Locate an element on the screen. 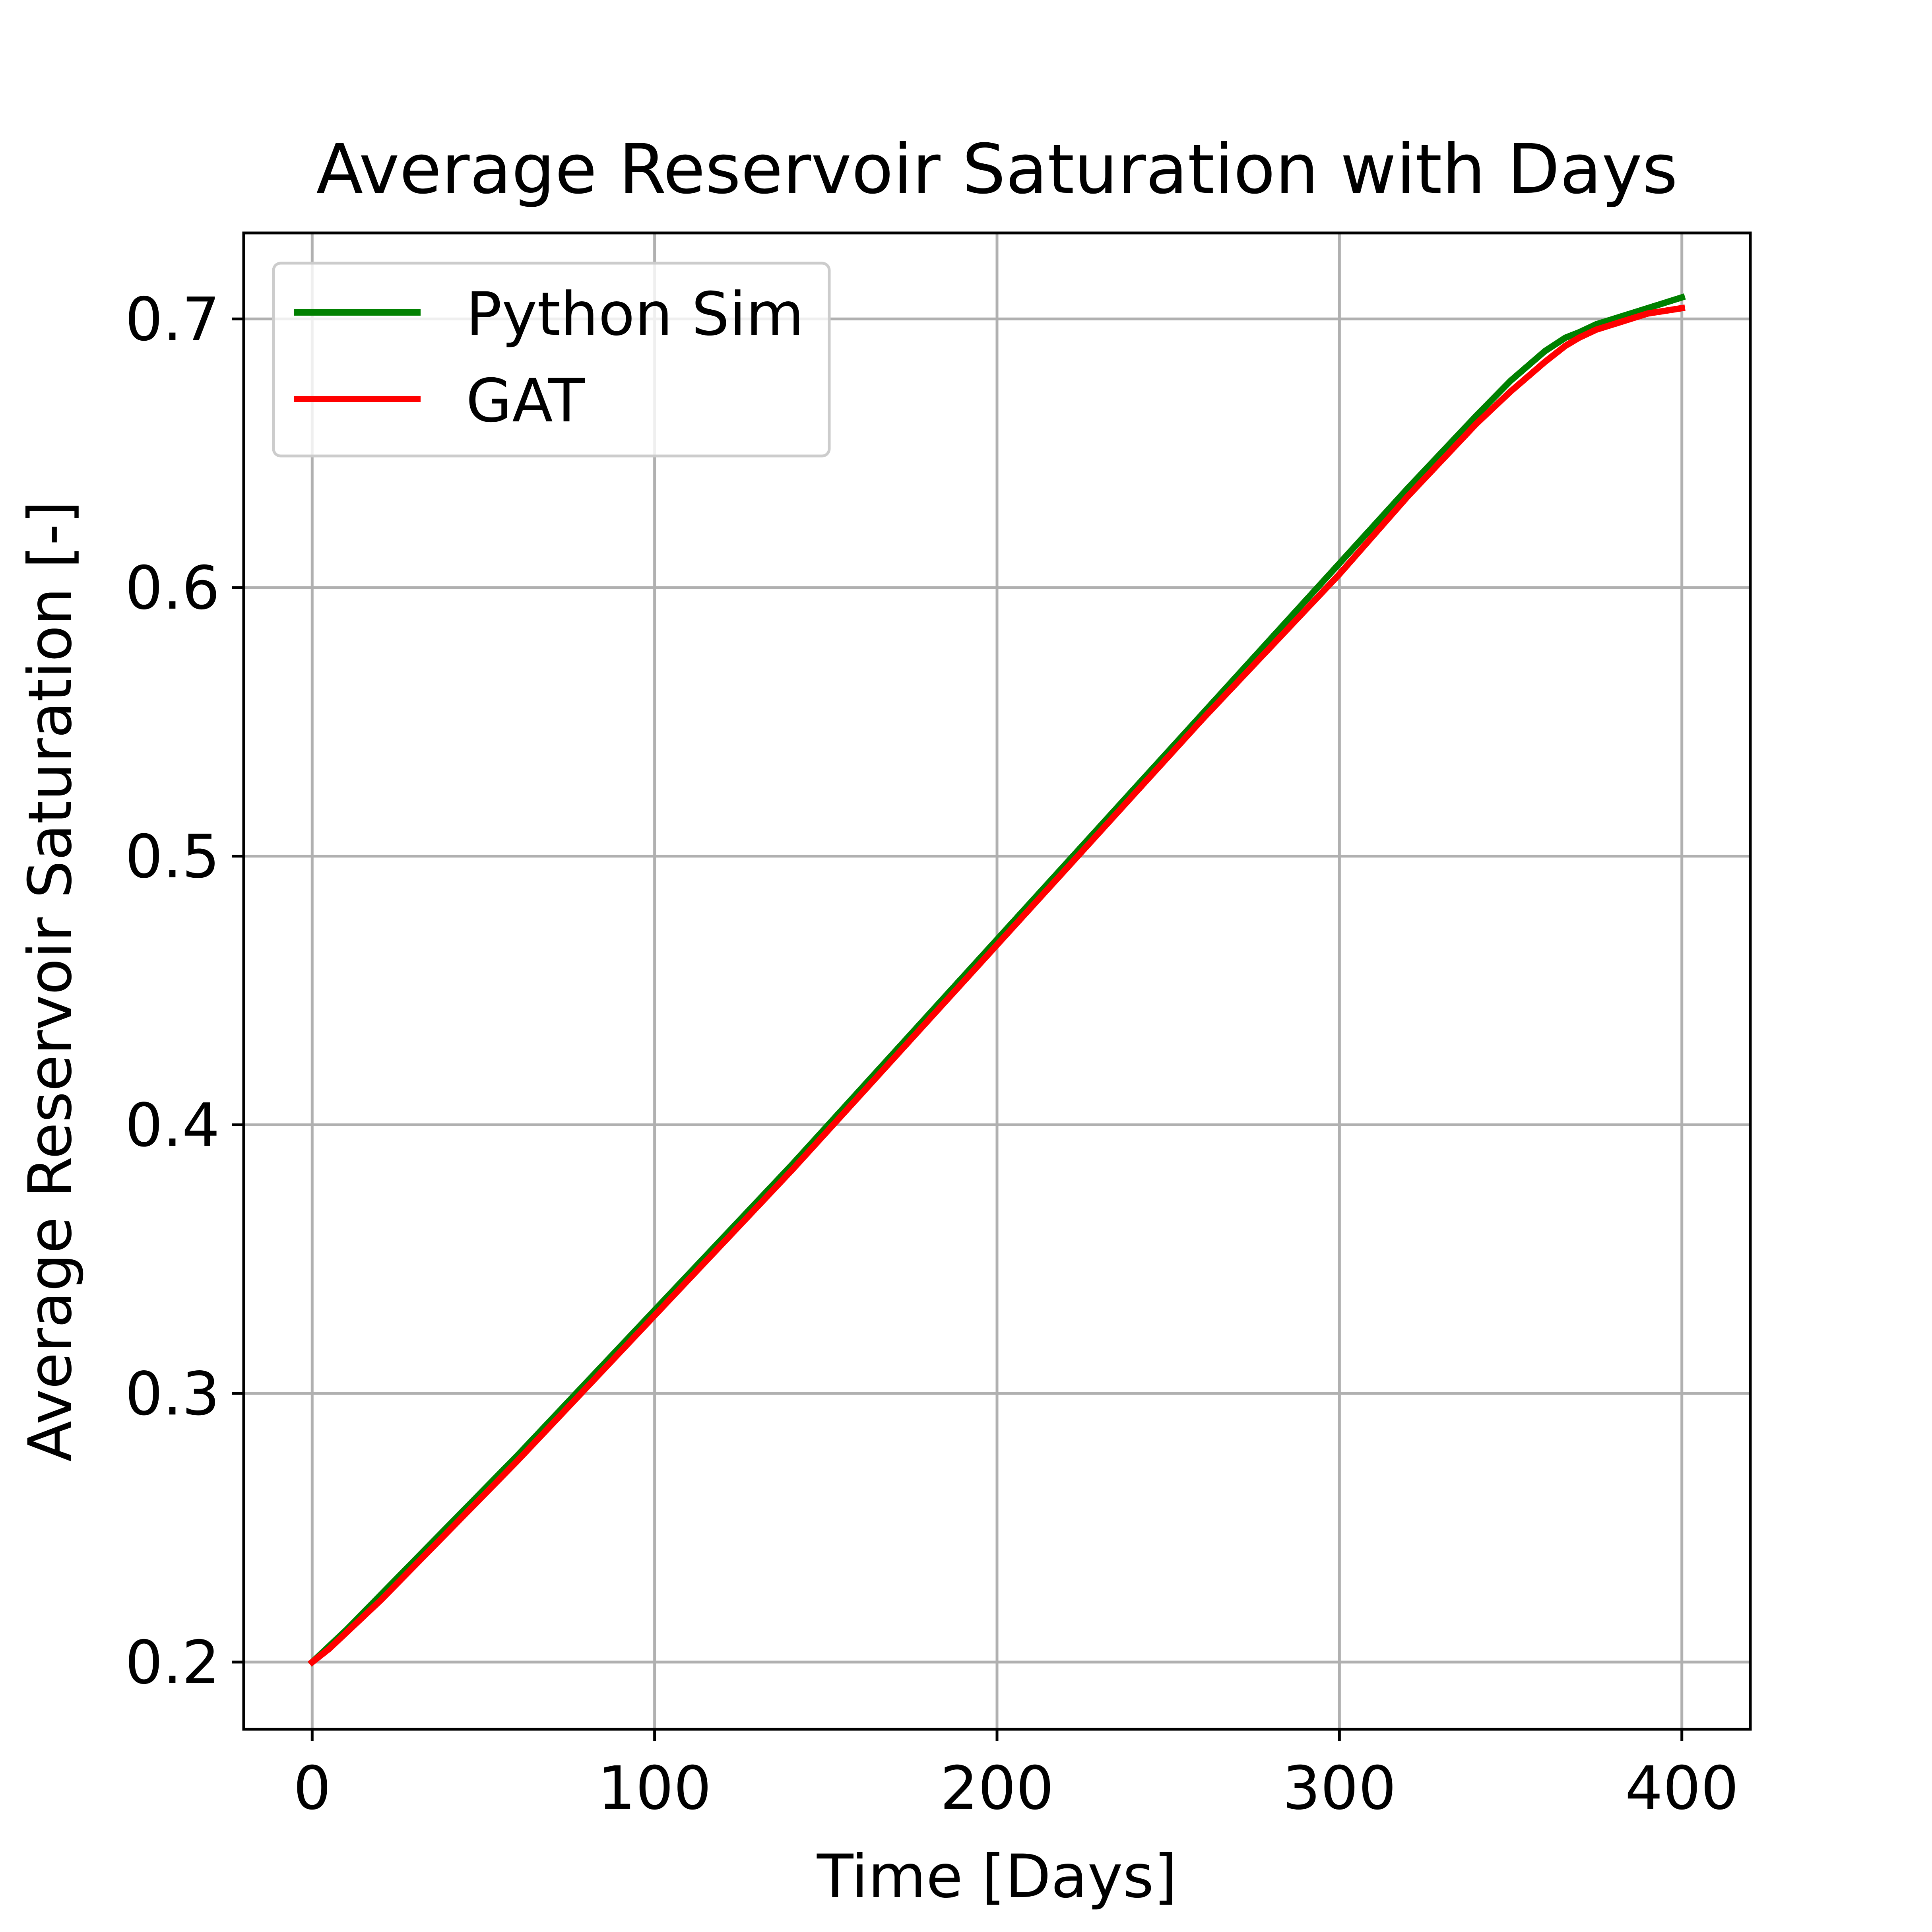 The width and height of the screenshot is (1932, 1932). x-tick-label: 0 is located at coordinates (312, 1788).